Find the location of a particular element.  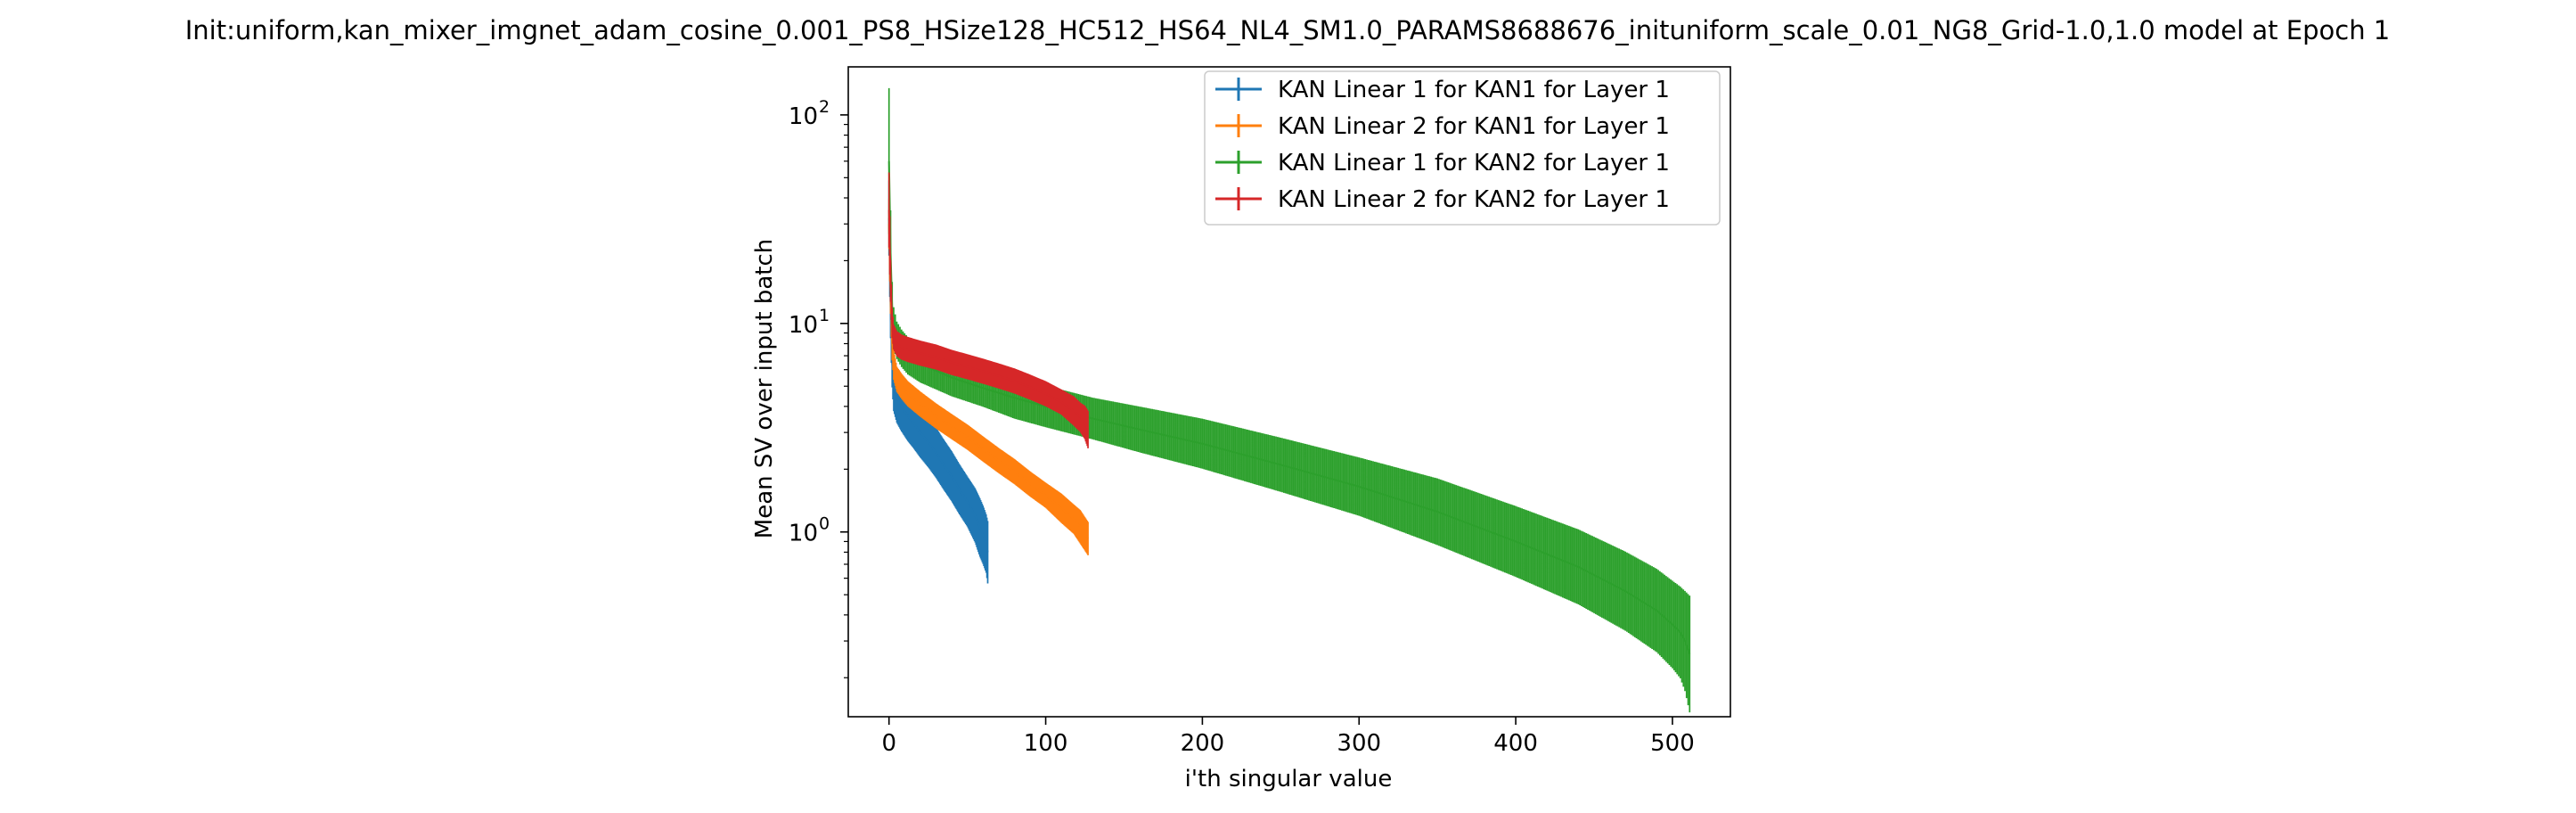

y-tick-exponent: 0 is located at coordinates (824, 524).